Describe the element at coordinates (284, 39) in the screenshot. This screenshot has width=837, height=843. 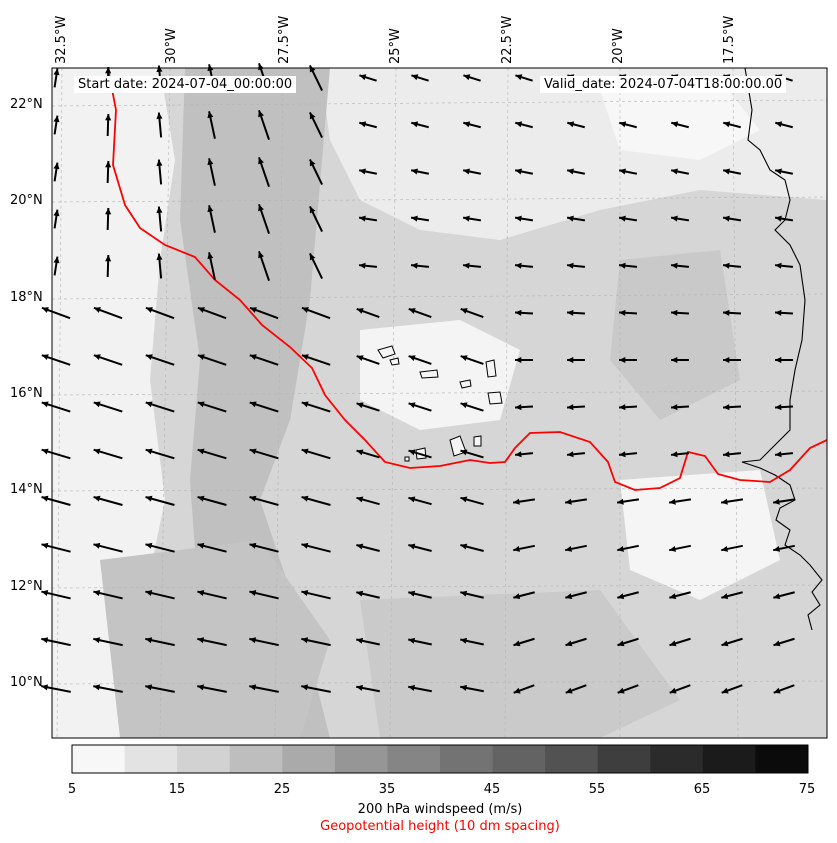
I see `lon-label-27-5w: 27.5°W` at that location.